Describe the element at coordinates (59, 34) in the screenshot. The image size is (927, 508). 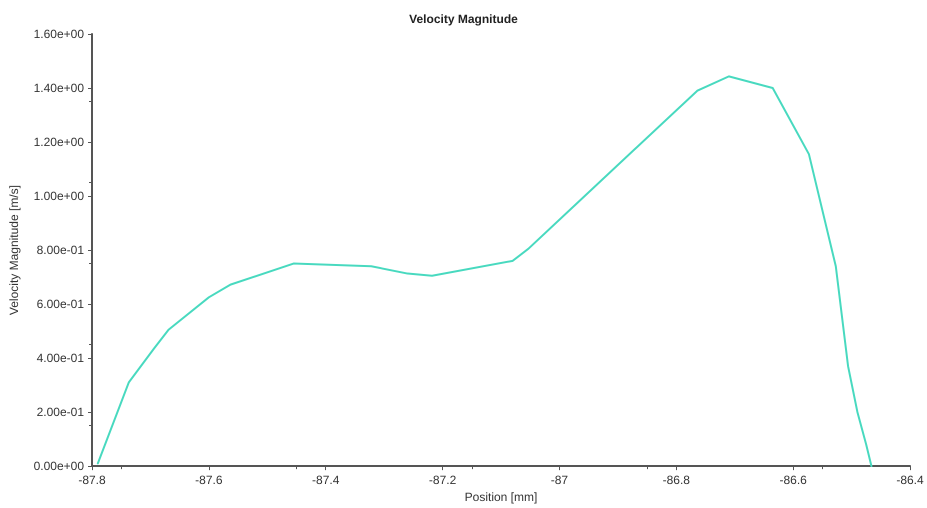
I see `y-tick-label: 1.60e+00` at that location.